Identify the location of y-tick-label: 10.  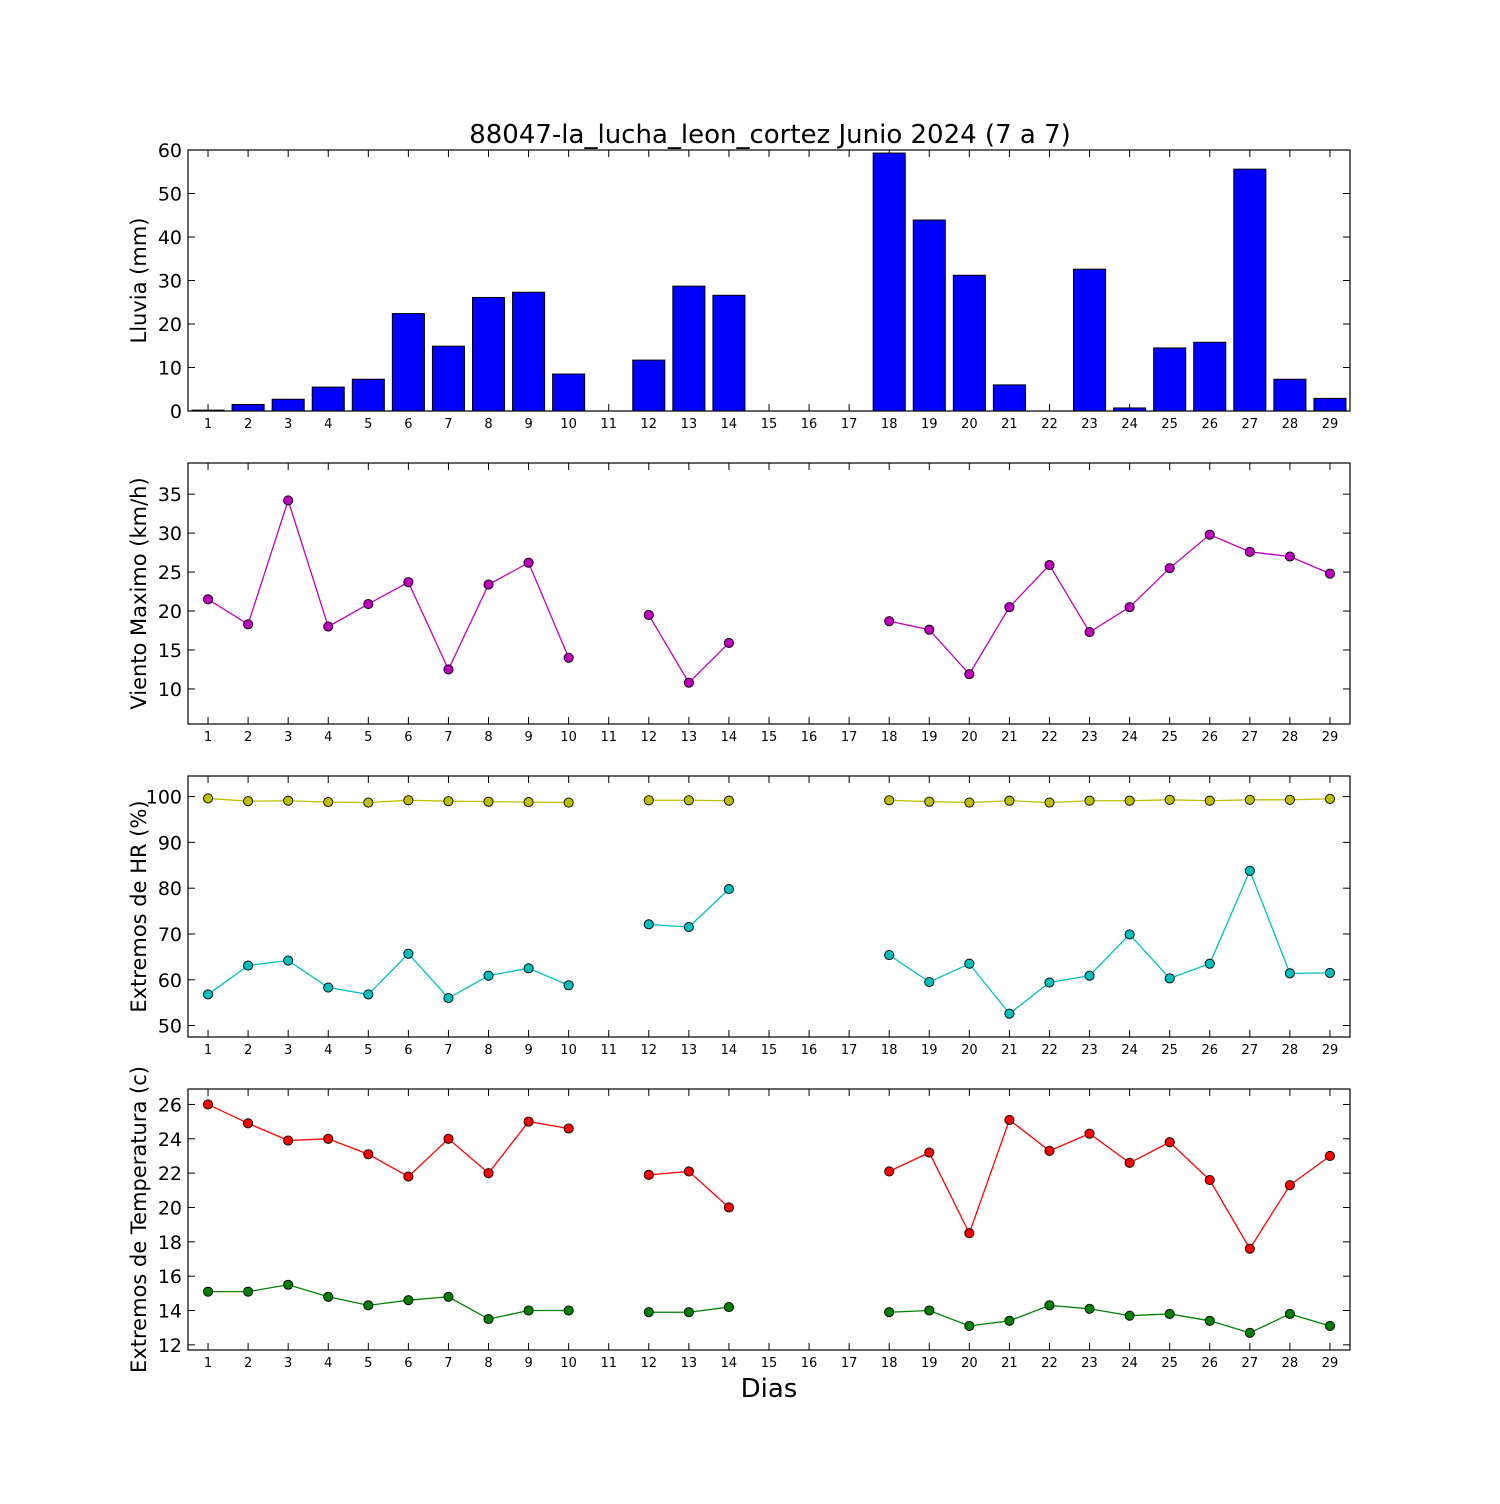
(170, 690).